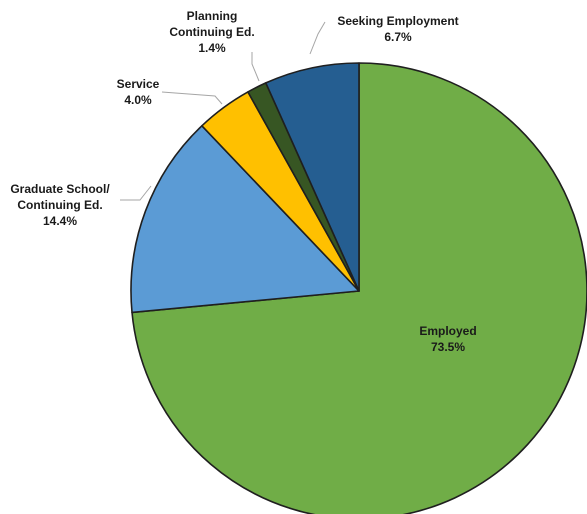  I want to click on slice-label: Service 4.0%, so click(138, 92).